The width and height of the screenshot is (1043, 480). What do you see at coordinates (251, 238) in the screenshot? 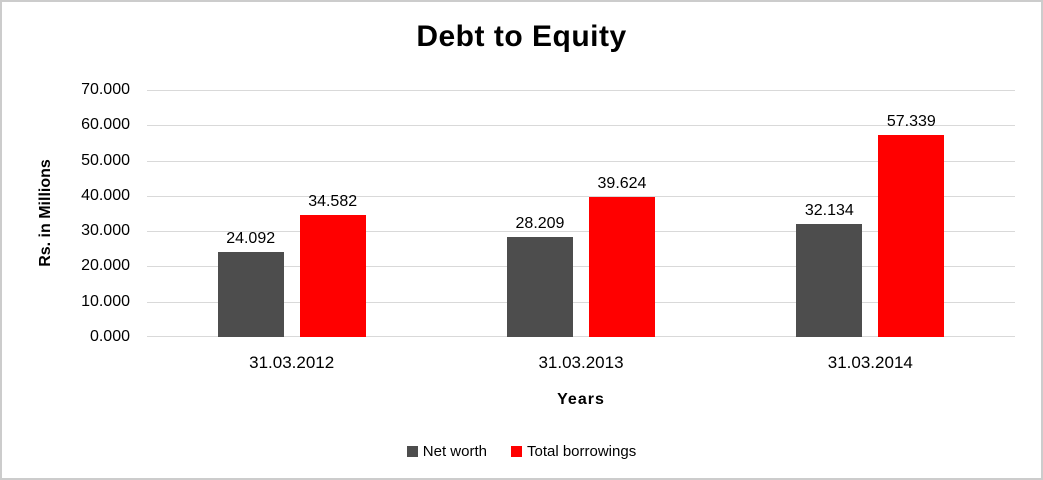
I see `data-label: 24.092` at bounding box center [251, 238].